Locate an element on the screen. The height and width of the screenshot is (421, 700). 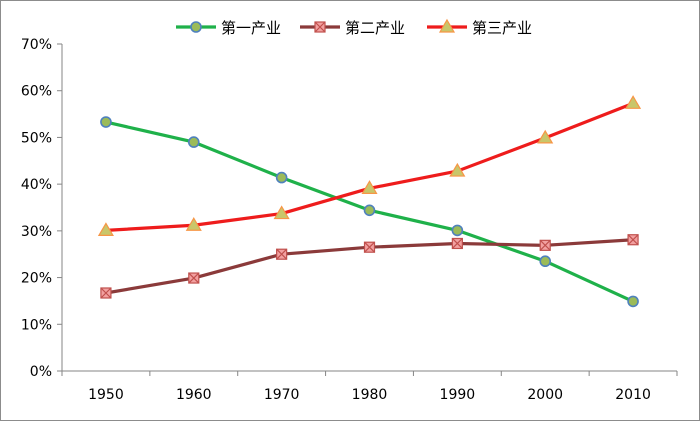
legend-item: 第三产业 is located at coordinates (479, 27).